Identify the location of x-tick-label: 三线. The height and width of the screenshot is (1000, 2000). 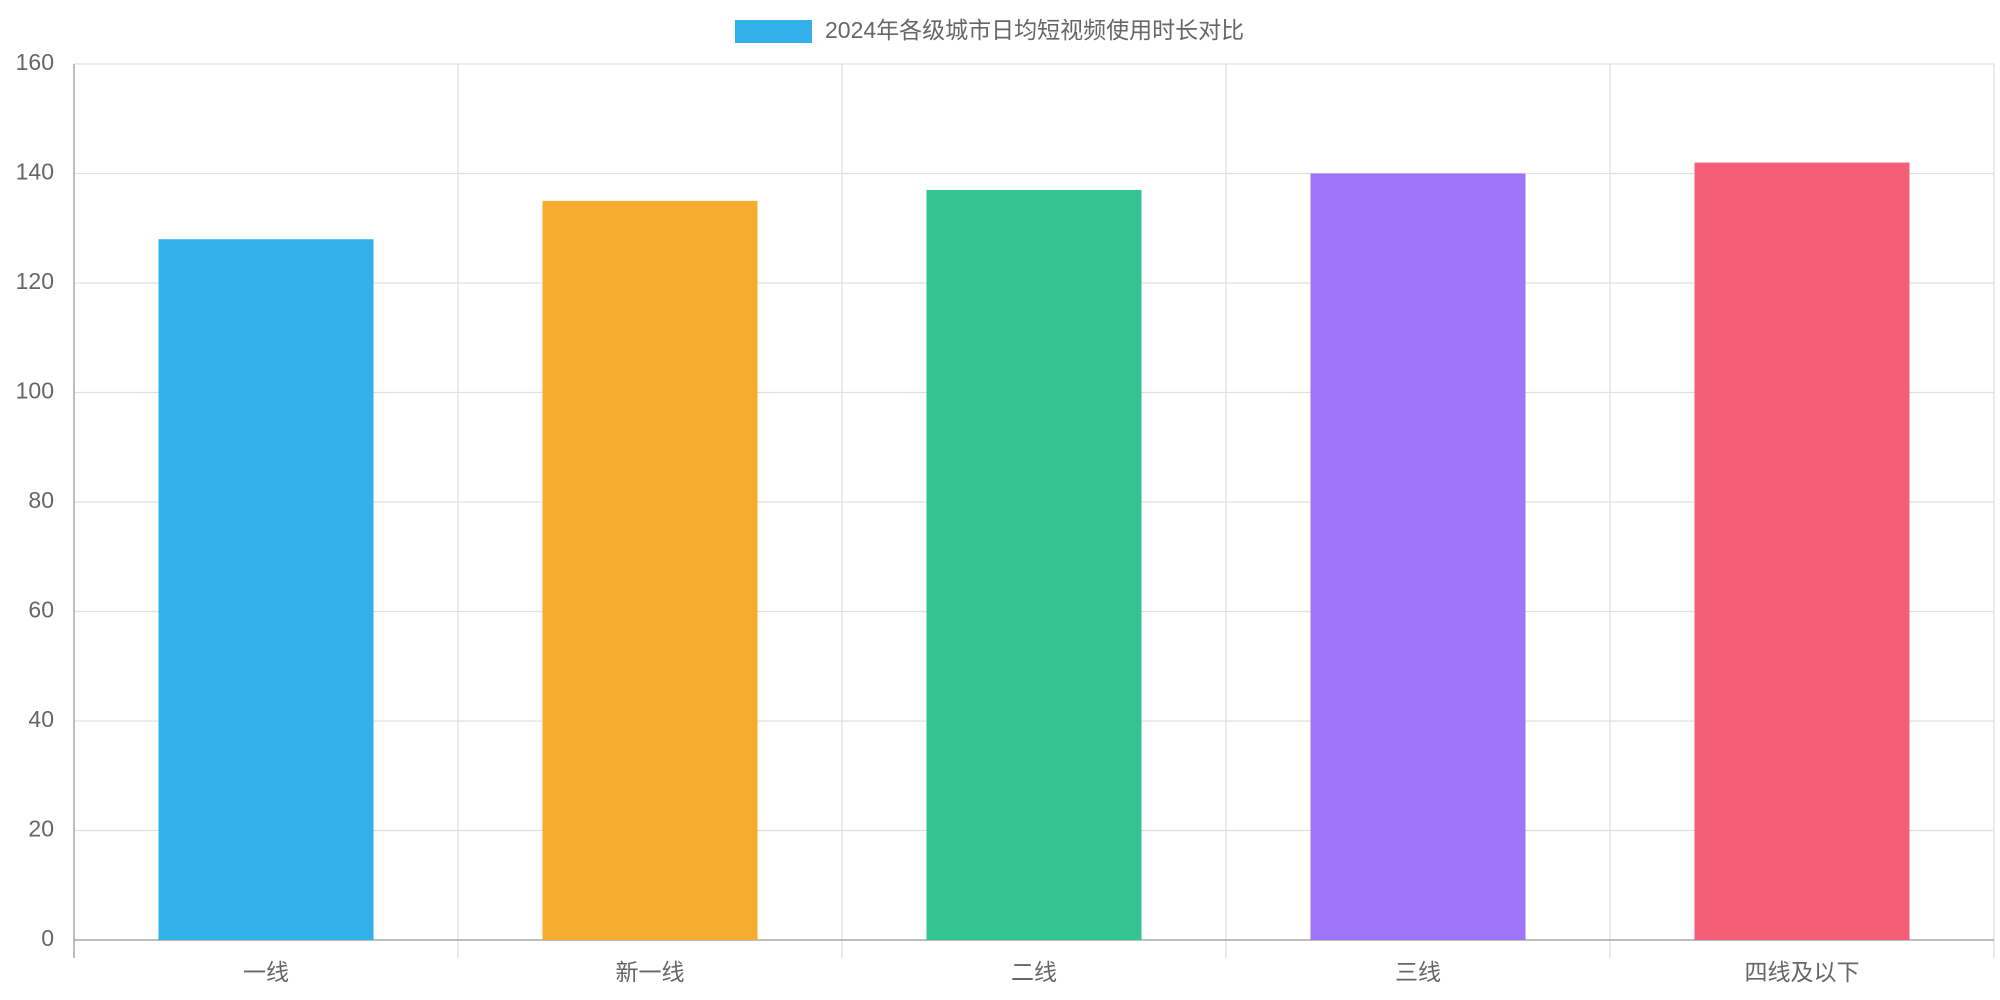
(1418, 972).